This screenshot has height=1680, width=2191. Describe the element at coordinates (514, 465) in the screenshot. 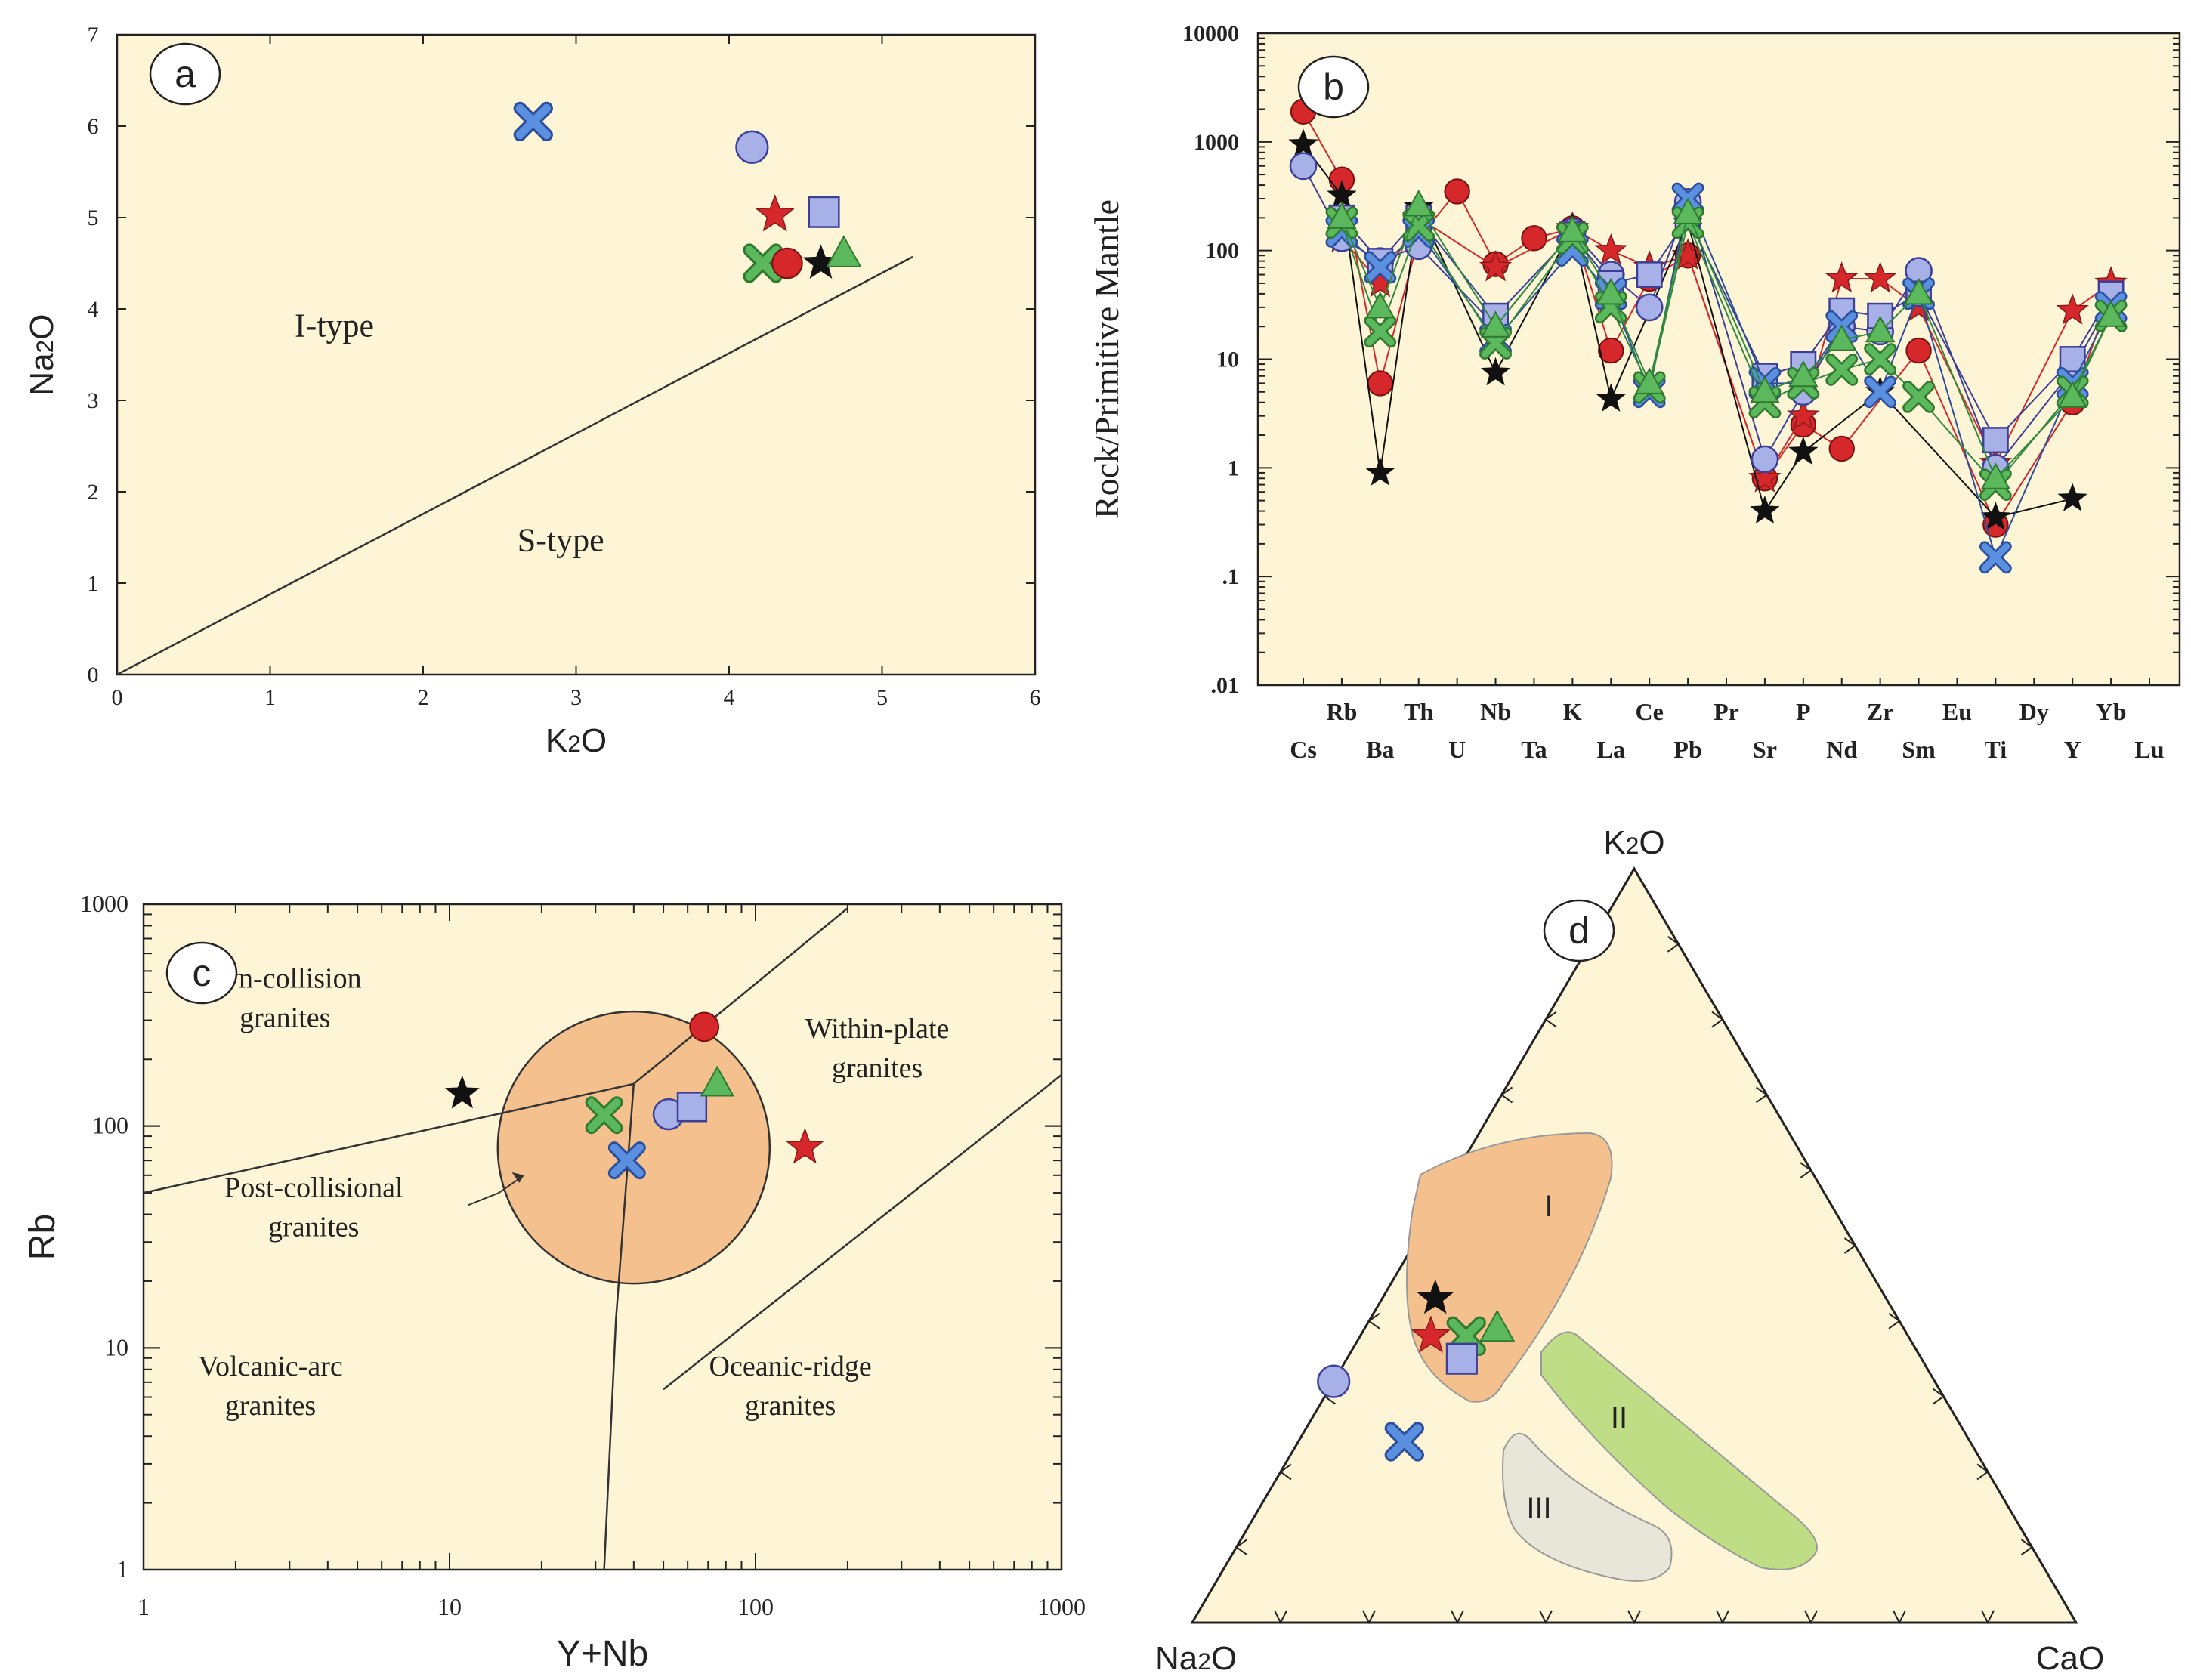

I see `boundary-line` at that location.